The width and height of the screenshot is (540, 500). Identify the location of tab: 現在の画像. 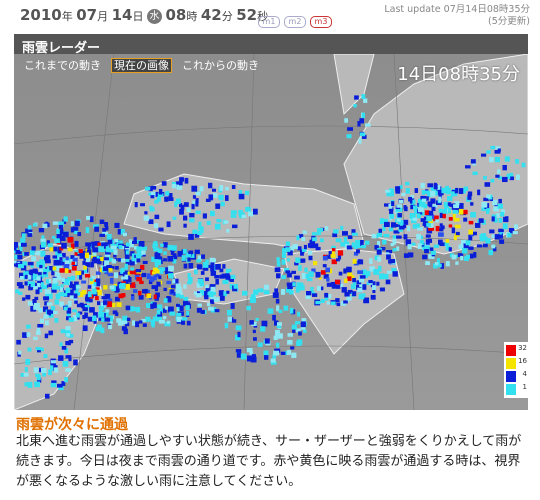
(141, 65).